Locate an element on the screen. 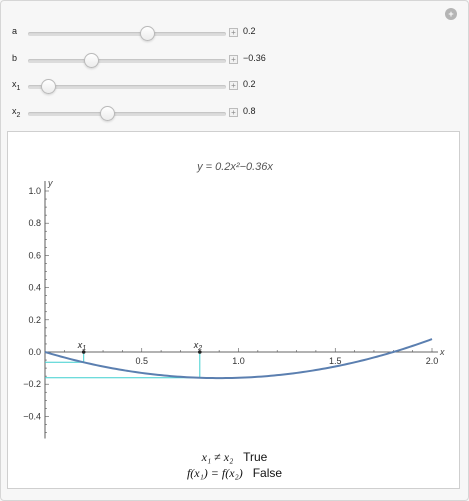 This screenshot has height=501, width=469. y-tick-label: −0.4 is located at coordinates (32, 416).